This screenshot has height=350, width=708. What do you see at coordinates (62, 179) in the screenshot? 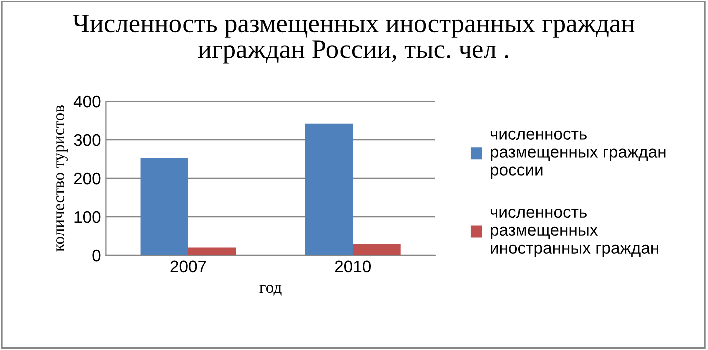
I see `y-axis-title: количество туристов` at bounding box center [62, 179].